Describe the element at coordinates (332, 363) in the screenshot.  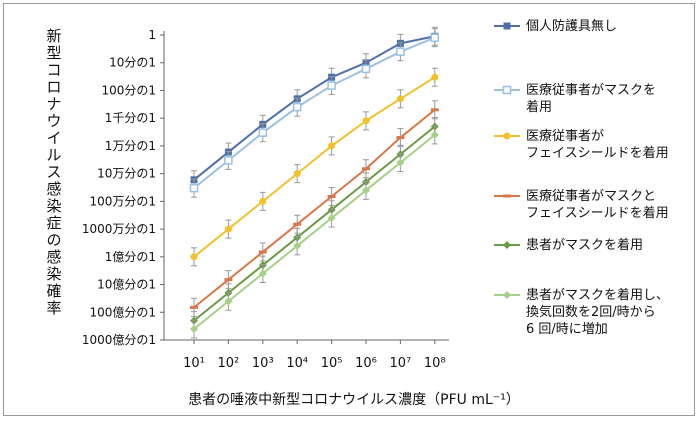
I see `x-tick-label: 10⁵` at that location.